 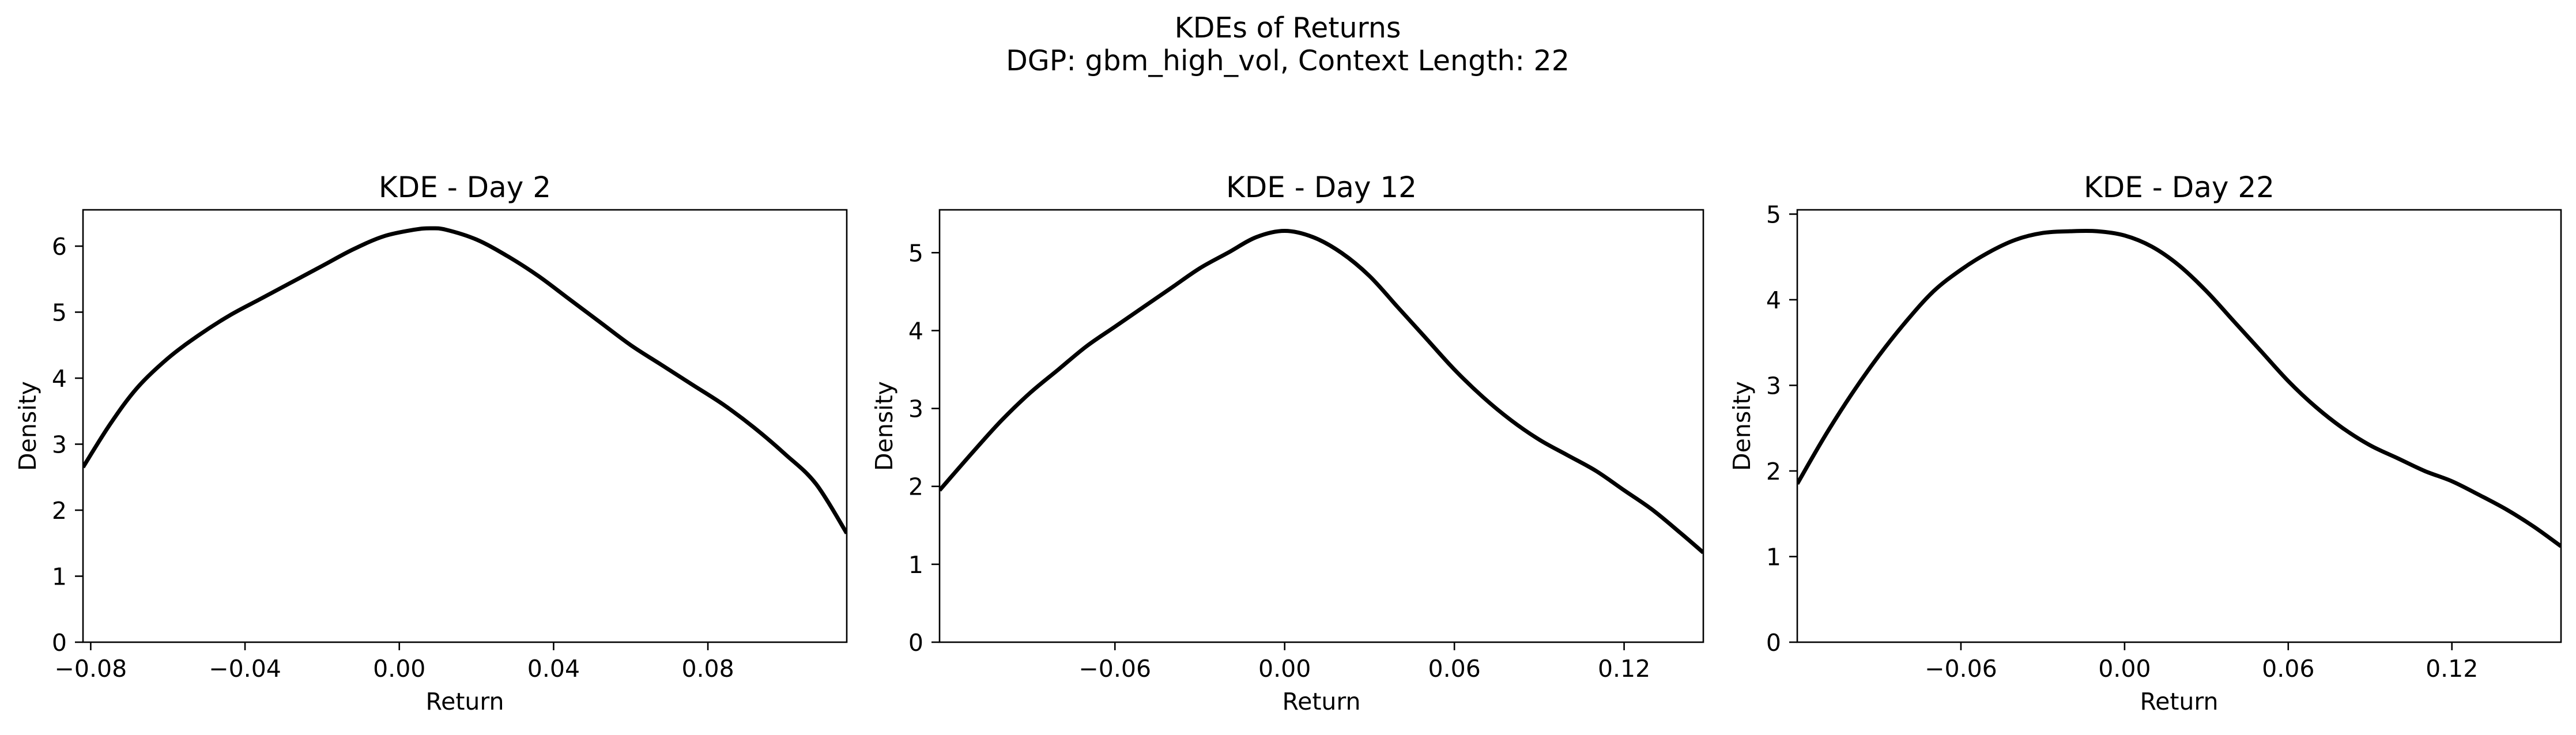 What do you see at coordinates (91, 669) in the screenshot?
I see `x-tick-label: −0.08` at bounding box center [91, 669].